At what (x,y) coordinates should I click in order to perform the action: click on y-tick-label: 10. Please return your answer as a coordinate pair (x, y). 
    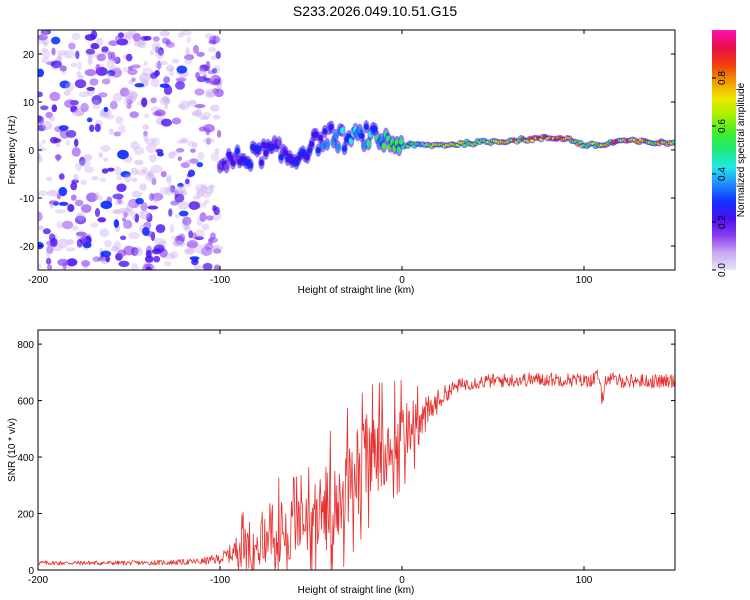
    Looking at the image, I should click on (29, 103).